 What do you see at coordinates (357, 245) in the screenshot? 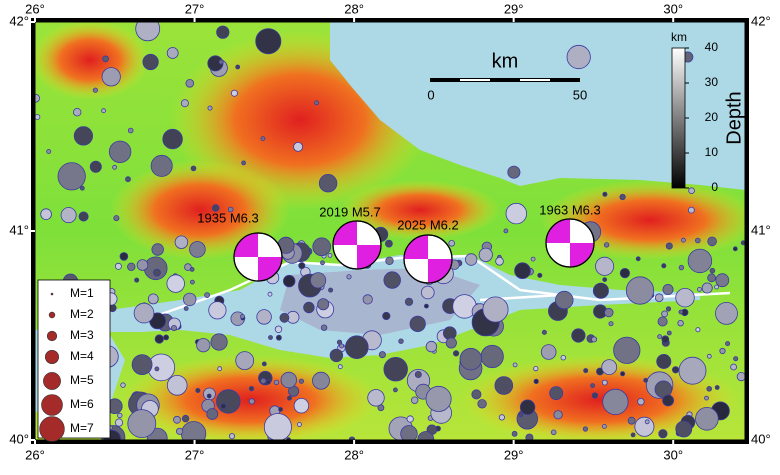
I see `beachball-outline` at bounding box center [357, 245].